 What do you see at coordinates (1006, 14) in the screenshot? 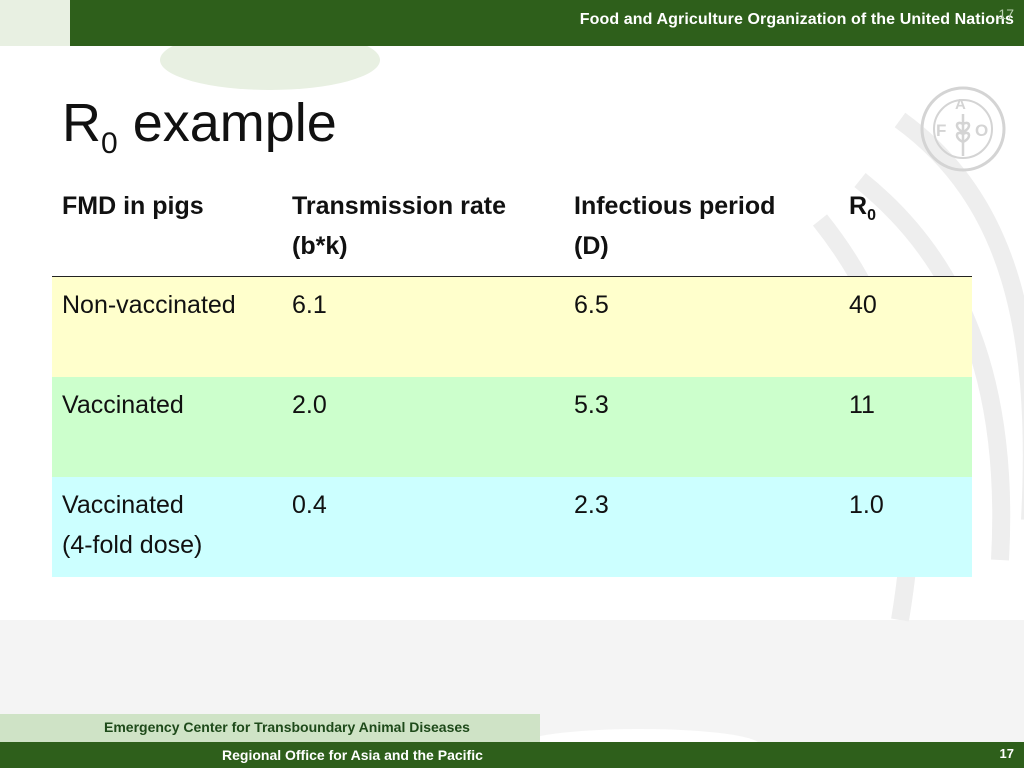
I see `header-page-number: 17` at bounding box center [1006, 14].